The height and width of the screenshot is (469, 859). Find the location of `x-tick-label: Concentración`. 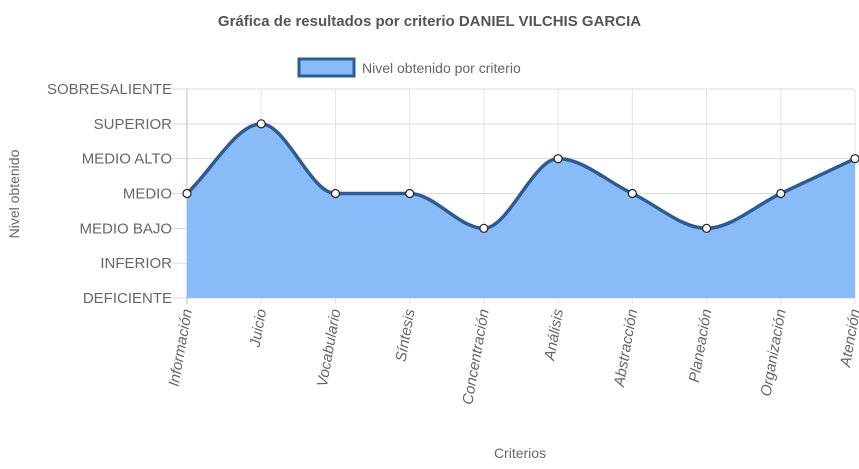

x-tick-label: Concentración is located at coordinates (476, 357).